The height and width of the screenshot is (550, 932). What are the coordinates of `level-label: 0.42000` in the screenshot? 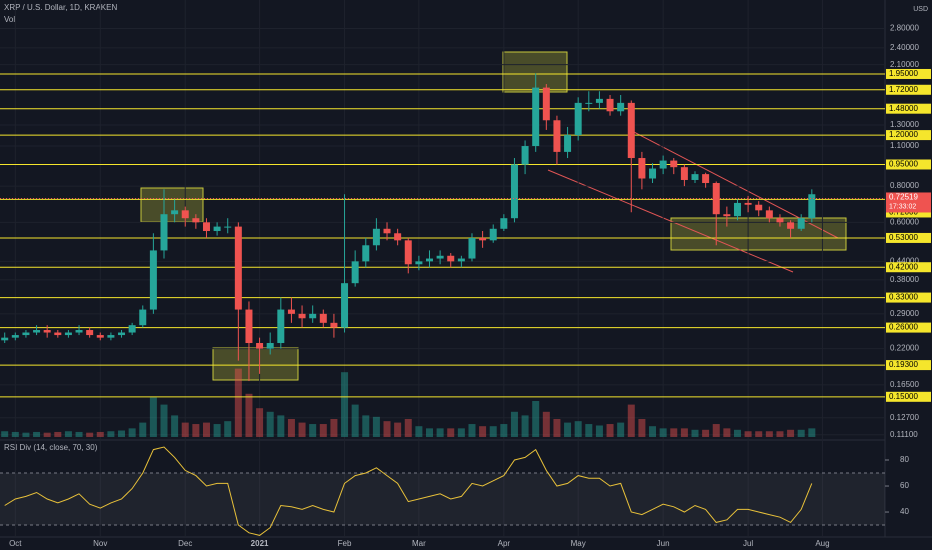 It's located at (903, 266).